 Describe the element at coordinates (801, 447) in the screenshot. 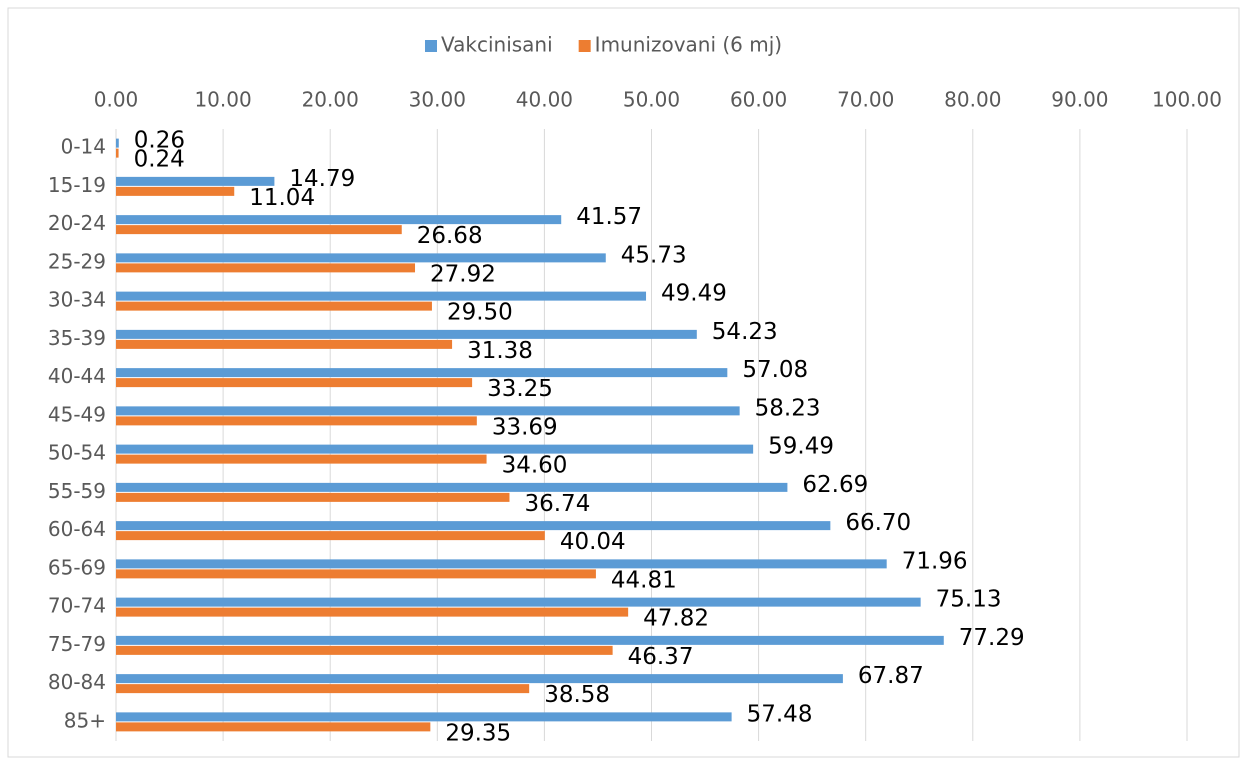

I see `data-label: 59.49` at that location.